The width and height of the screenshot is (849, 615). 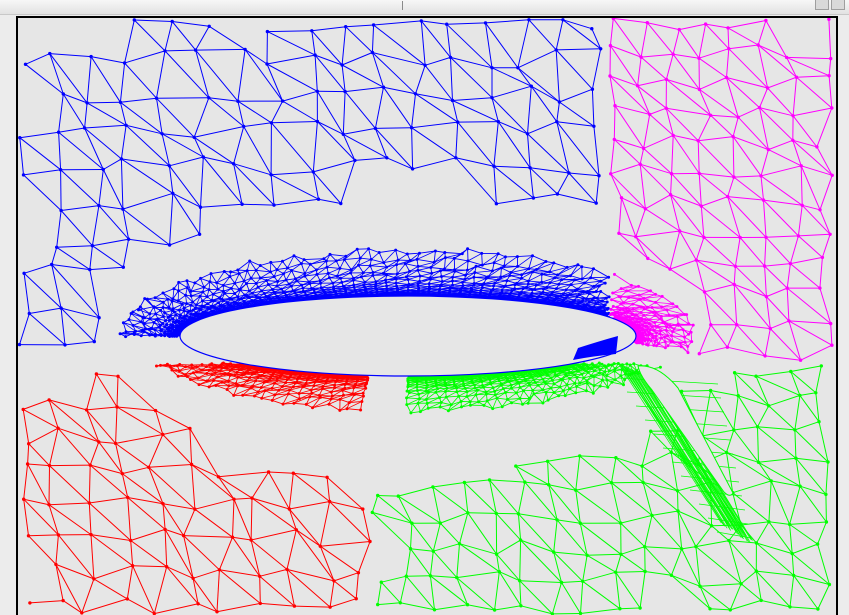 What do you see at coordinates (424, 7) in the screenshot?
I see `window-title-bar` at bounding box center [424, 7].